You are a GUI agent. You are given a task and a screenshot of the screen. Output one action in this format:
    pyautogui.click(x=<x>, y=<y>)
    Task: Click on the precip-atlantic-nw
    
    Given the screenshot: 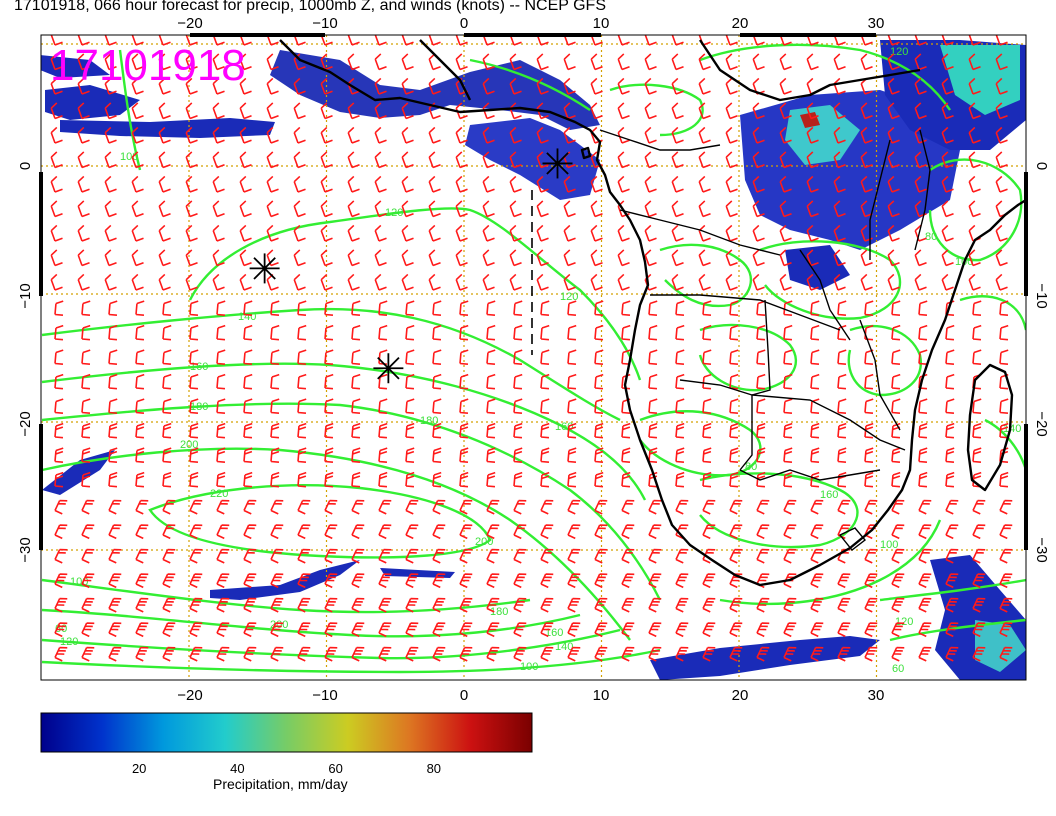 What is the action you would take?
    pyautogui.click(x=92, y=102)
    